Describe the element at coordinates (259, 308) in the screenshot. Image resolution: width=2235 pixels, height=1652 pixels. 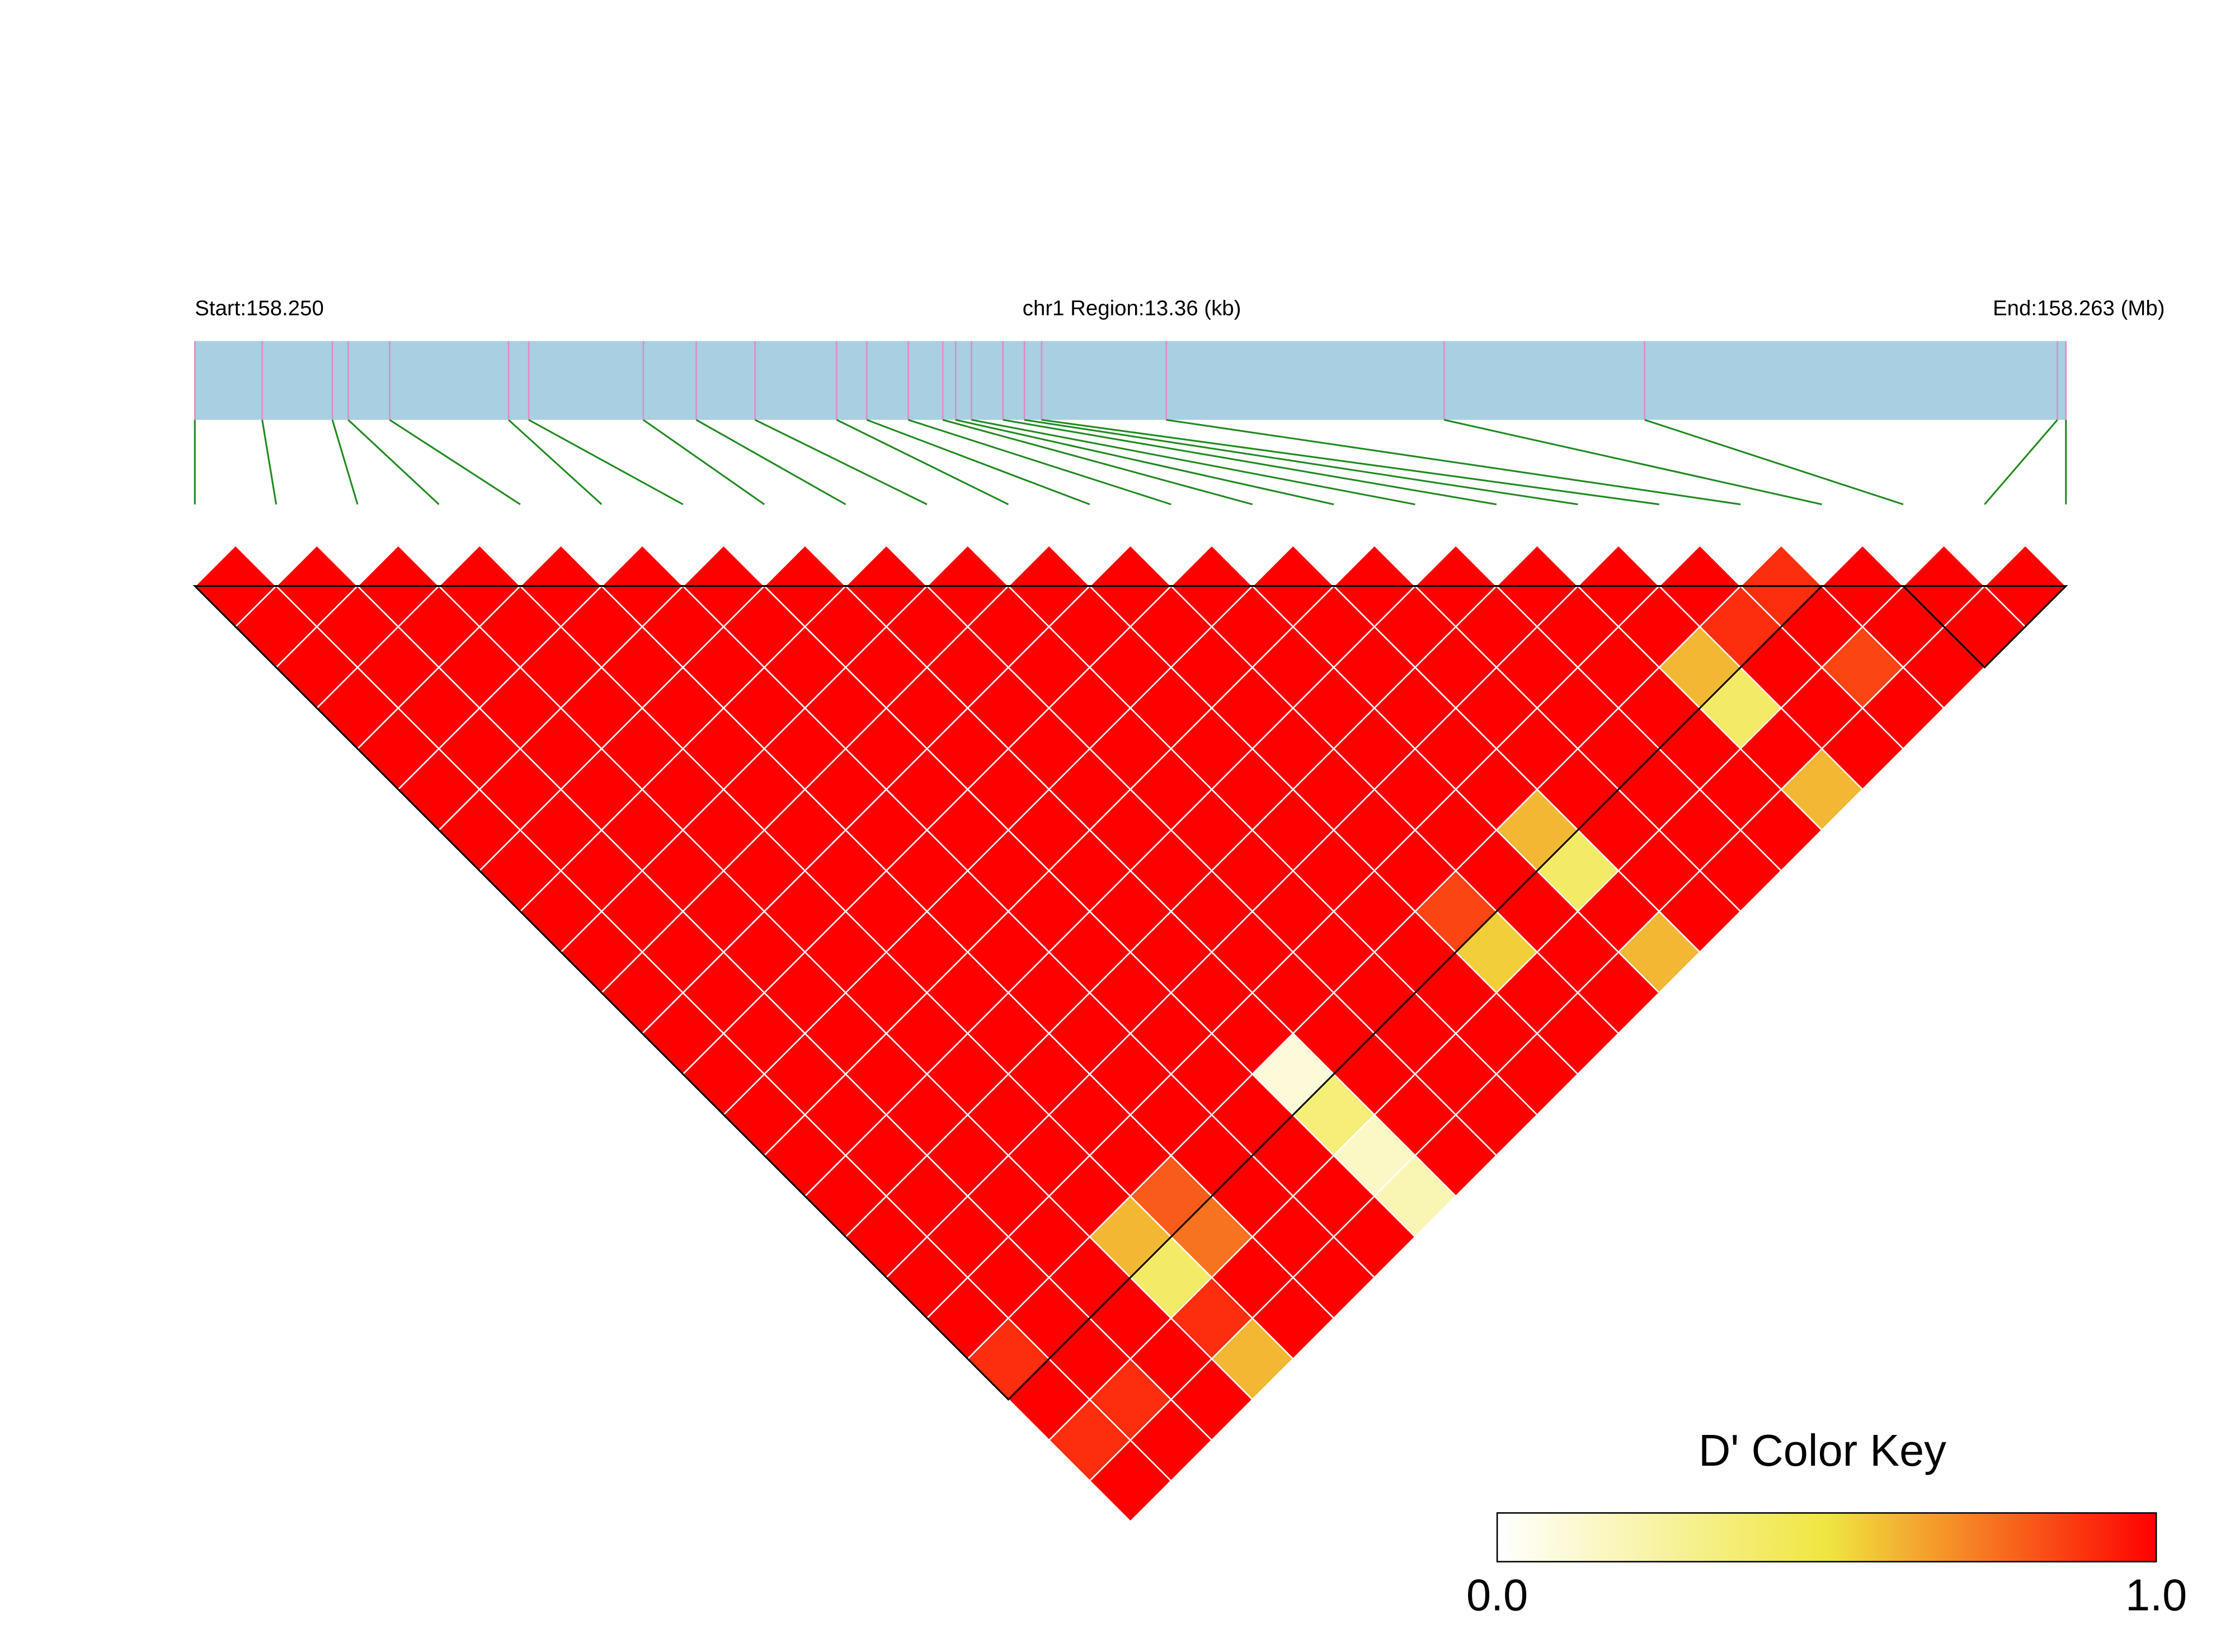
I see `start-label: Start:158.250` at that location.